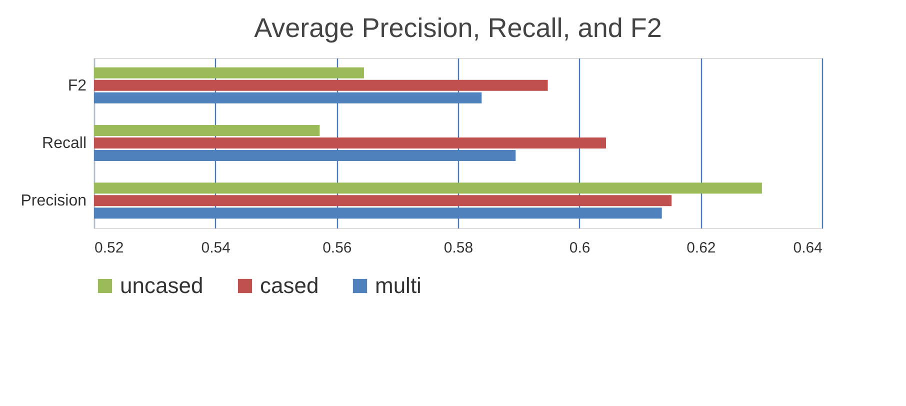 This screenshot has height=406, width=906. Describe the element at coordinates (109, 248) in the screenshot. I see `x-tick-label: 0.52` at that location.